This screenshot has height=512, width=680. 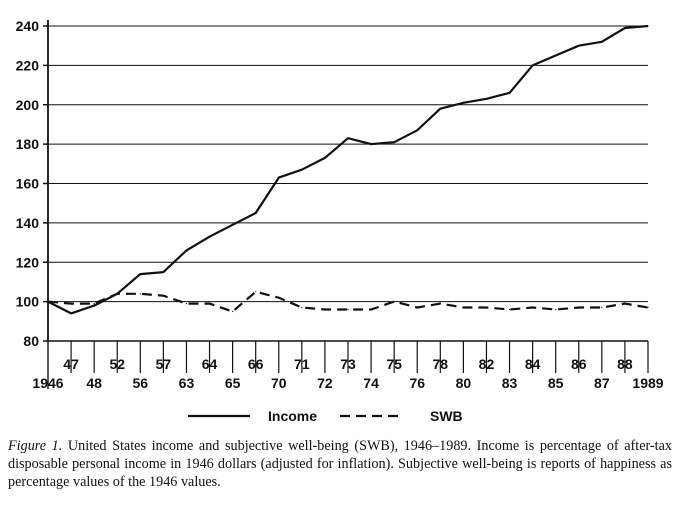 I want to click on x-tick-label-87: 87, so click(x=602, y=383).